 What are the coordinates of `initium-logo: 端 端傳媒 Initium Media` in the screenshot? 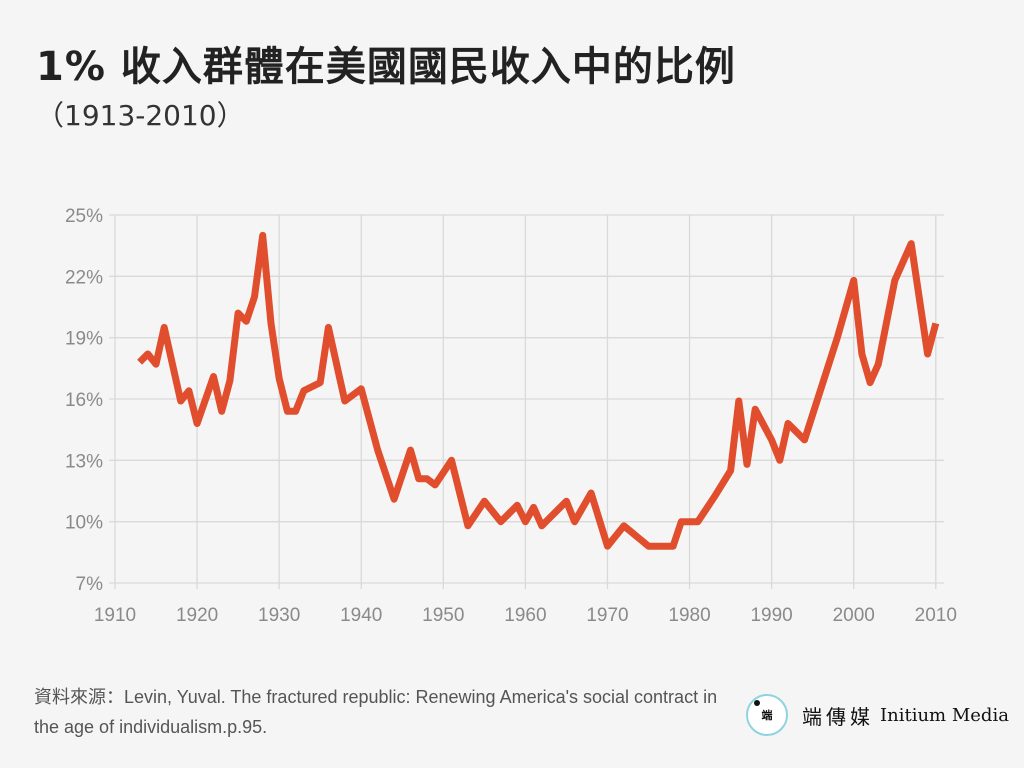 It's located at (877, 715).